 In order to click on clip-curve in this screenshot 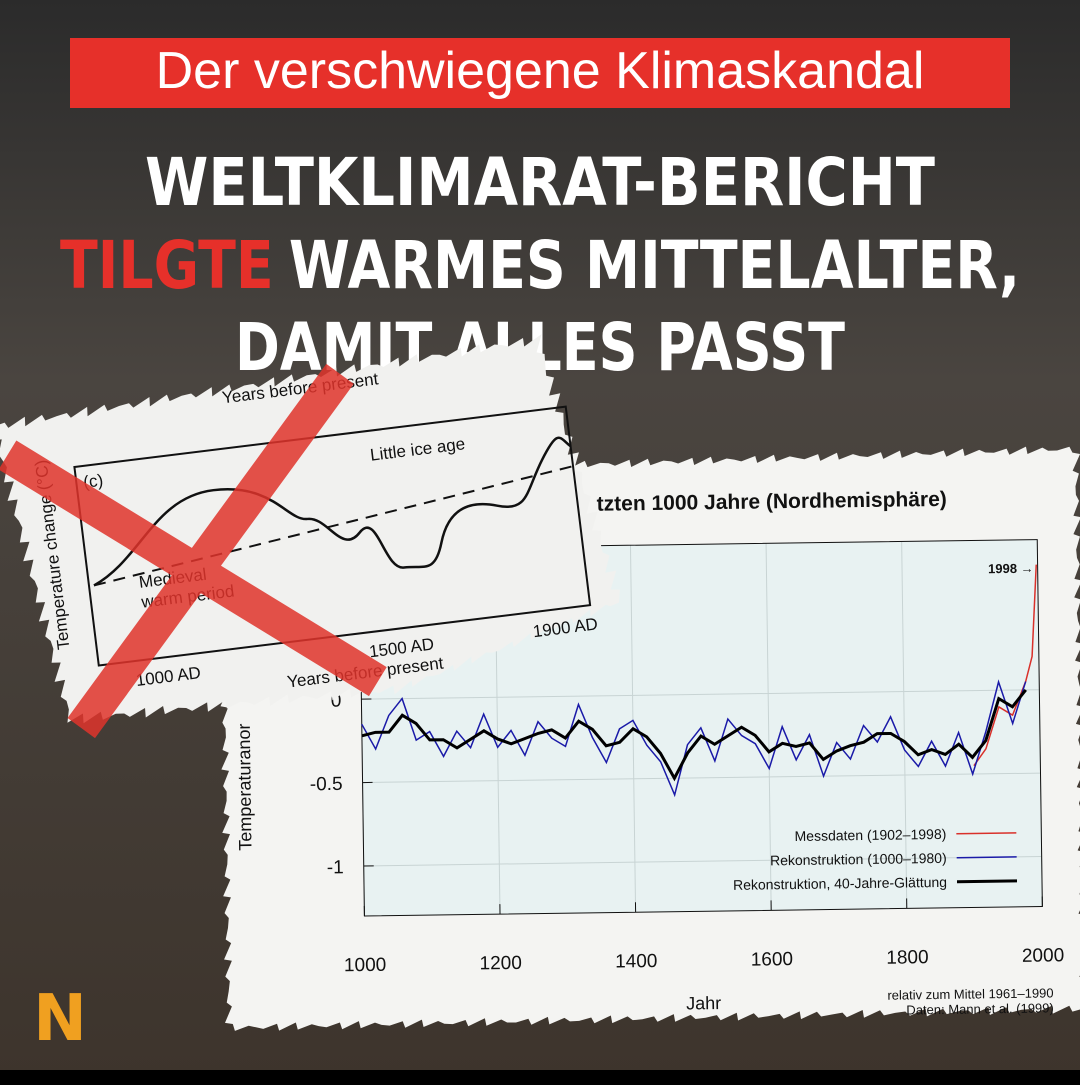, I will do `click(332, 511)`.